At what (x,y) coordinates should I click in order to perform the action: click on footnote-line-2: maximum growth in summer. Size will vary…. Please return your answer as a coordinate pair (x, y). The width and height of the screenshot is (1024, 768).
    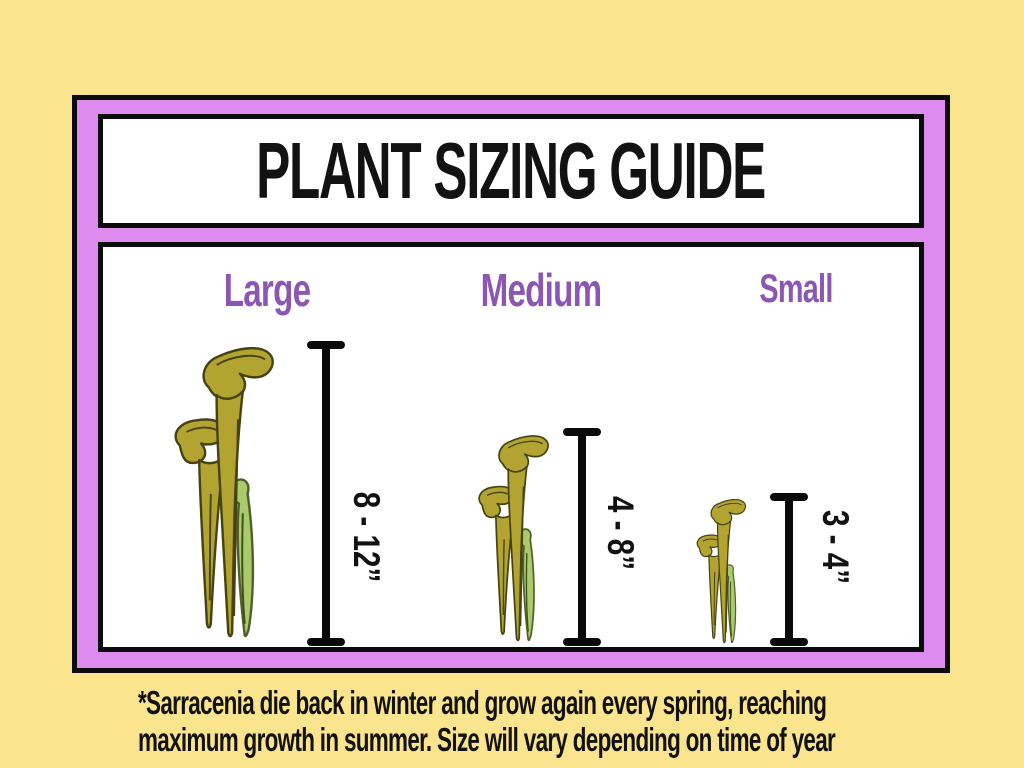
    Looking at the image, I should click on (487, 739).